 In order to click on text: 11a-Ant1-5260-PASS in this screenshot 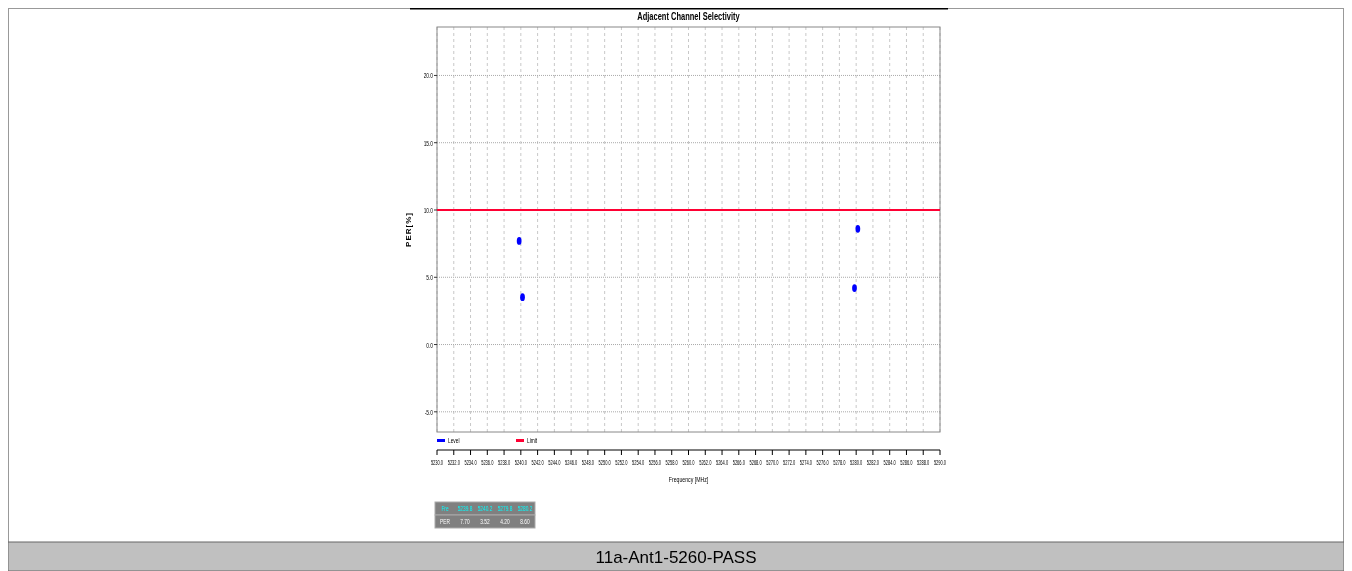, I will do `click(676, 557)`.